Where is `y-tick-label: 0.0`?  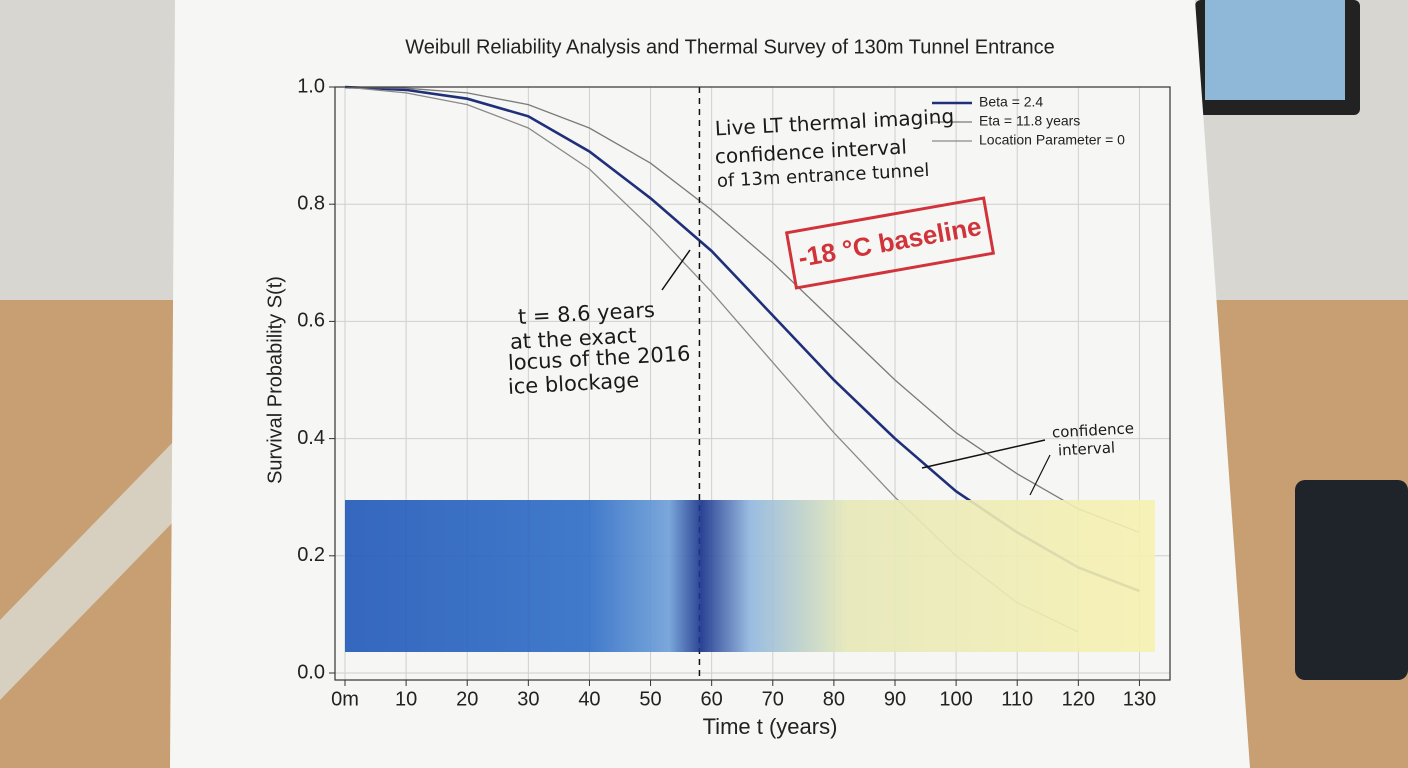
y-tick-label: 0.0 is located at coordinates (311, 672).